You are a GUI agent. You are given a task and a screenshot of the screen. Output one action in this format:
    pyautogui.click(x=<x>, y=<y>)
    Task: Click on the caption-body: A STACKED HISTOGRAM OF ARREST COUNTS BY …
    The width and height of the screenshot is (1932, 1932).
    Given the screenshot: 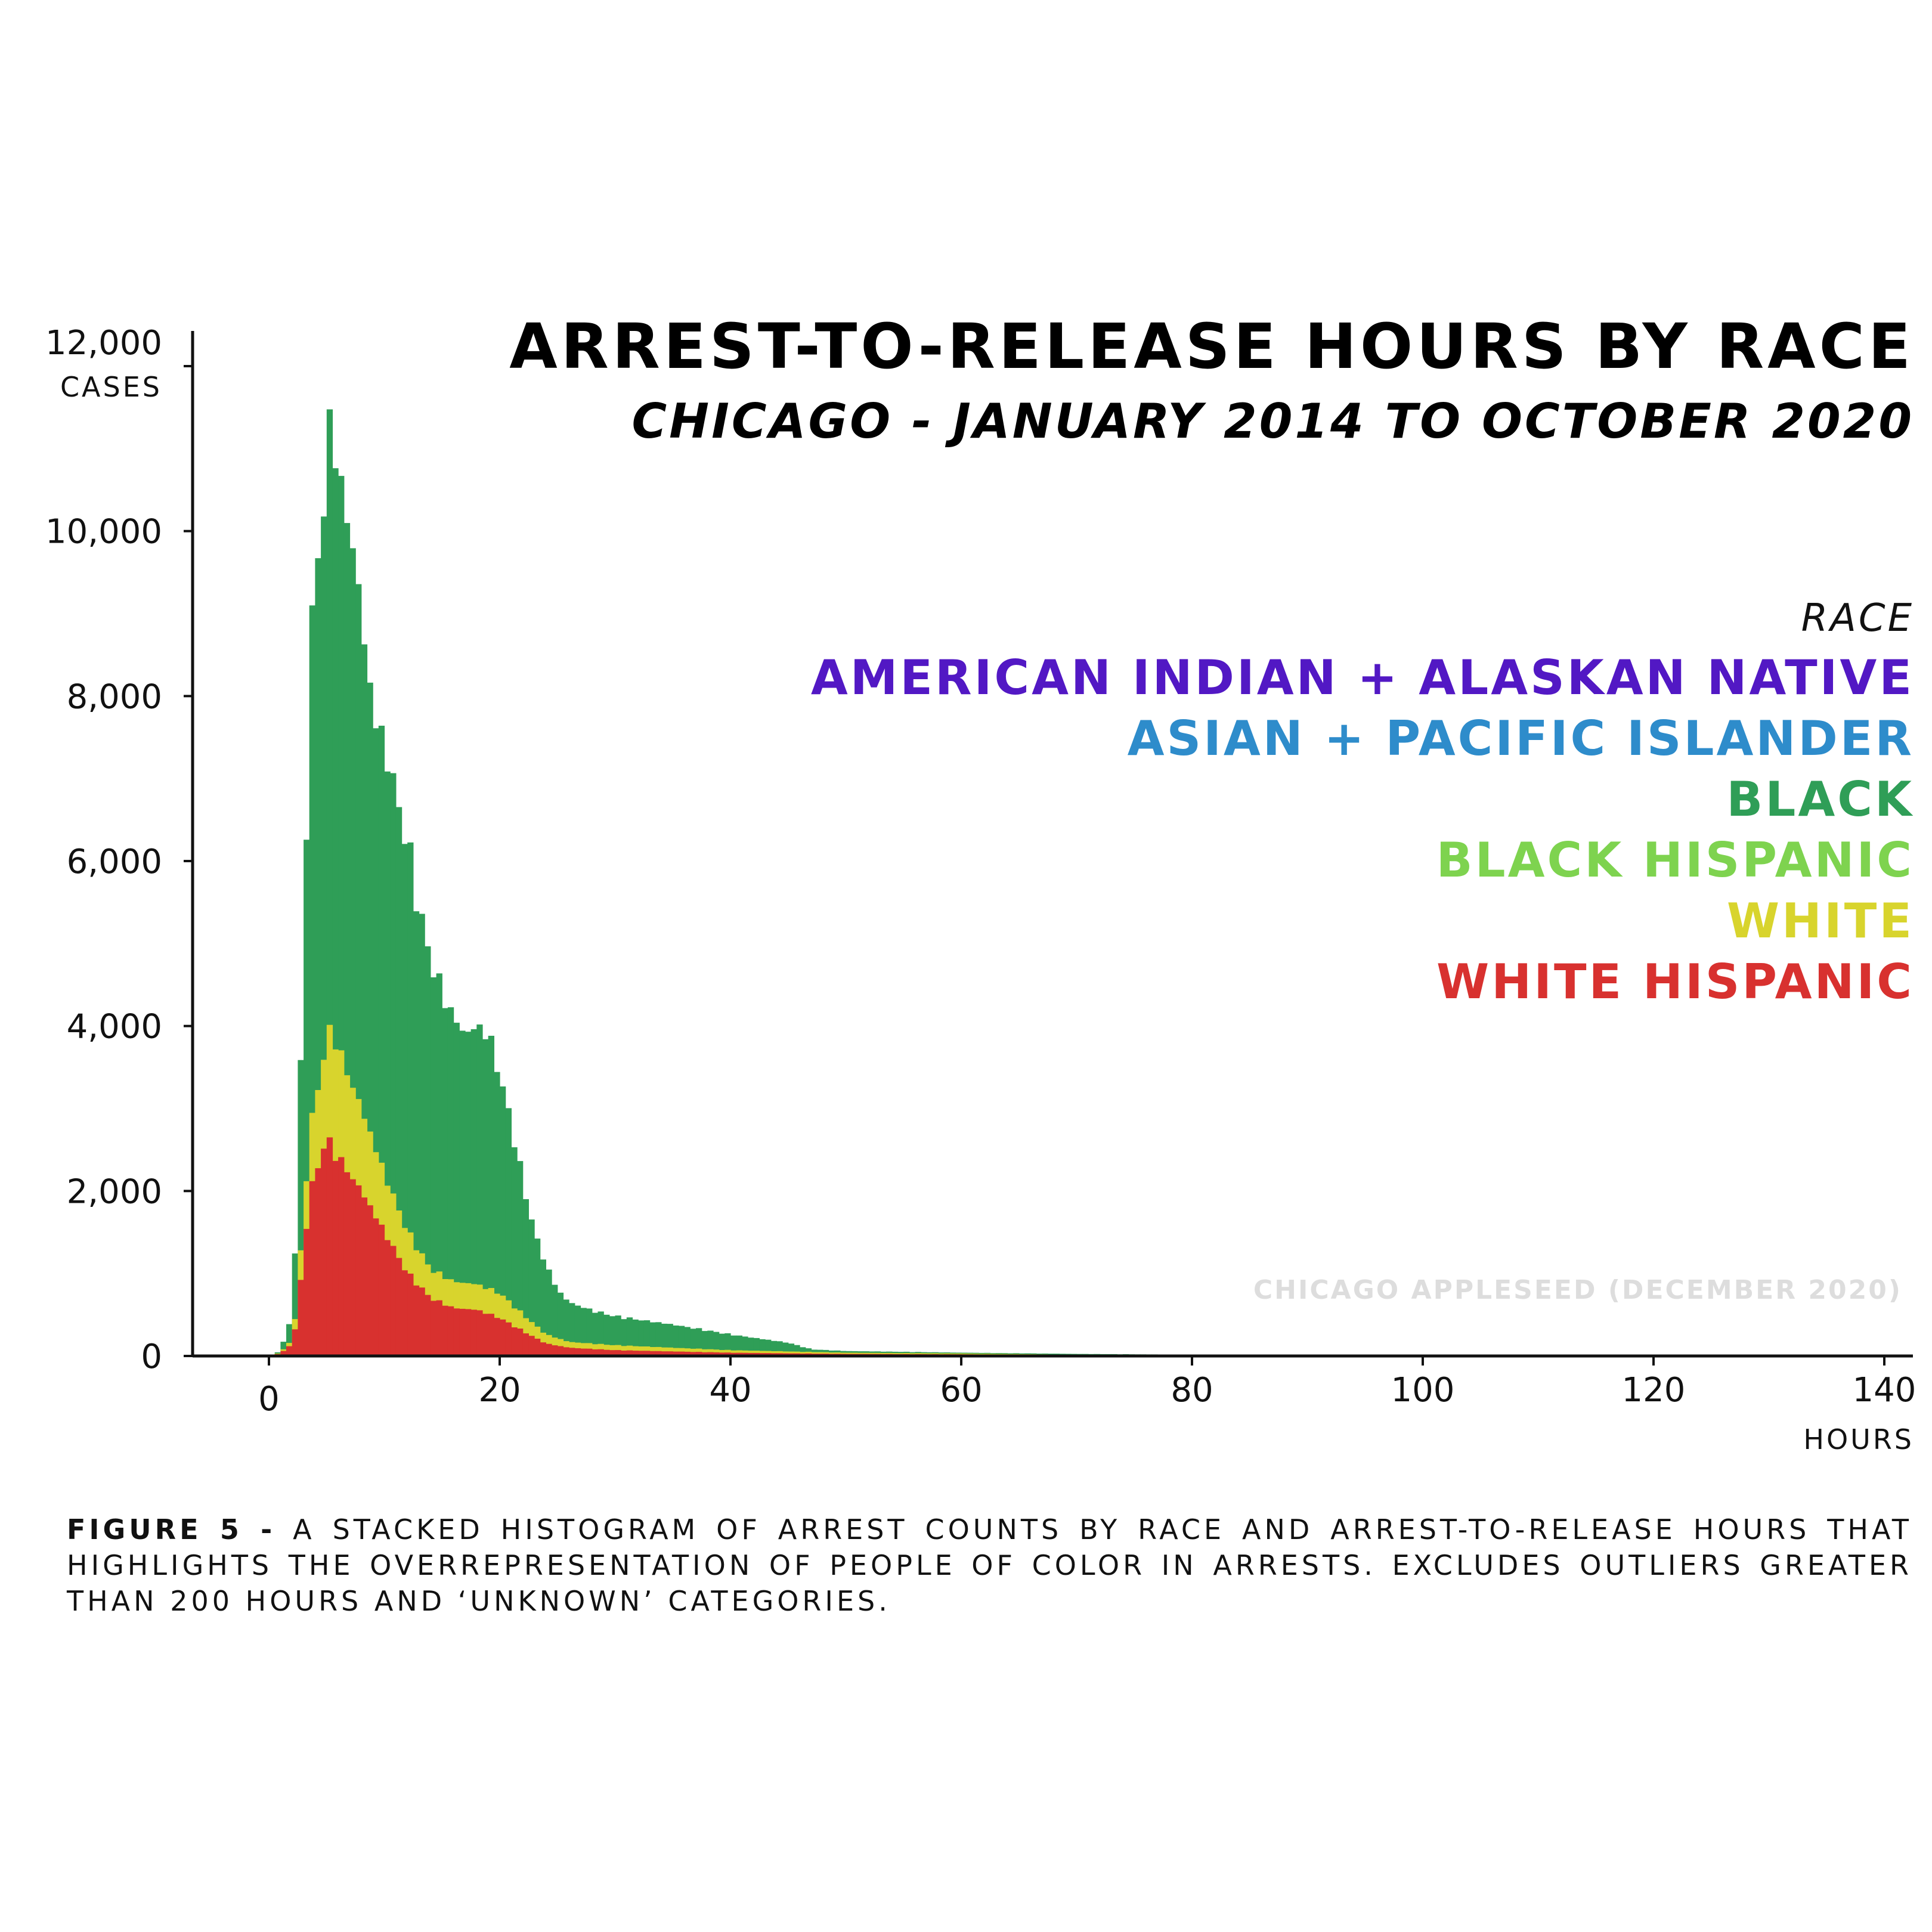 What is the action you would take?
    pyautogui.click(x=990, y=1565)
    